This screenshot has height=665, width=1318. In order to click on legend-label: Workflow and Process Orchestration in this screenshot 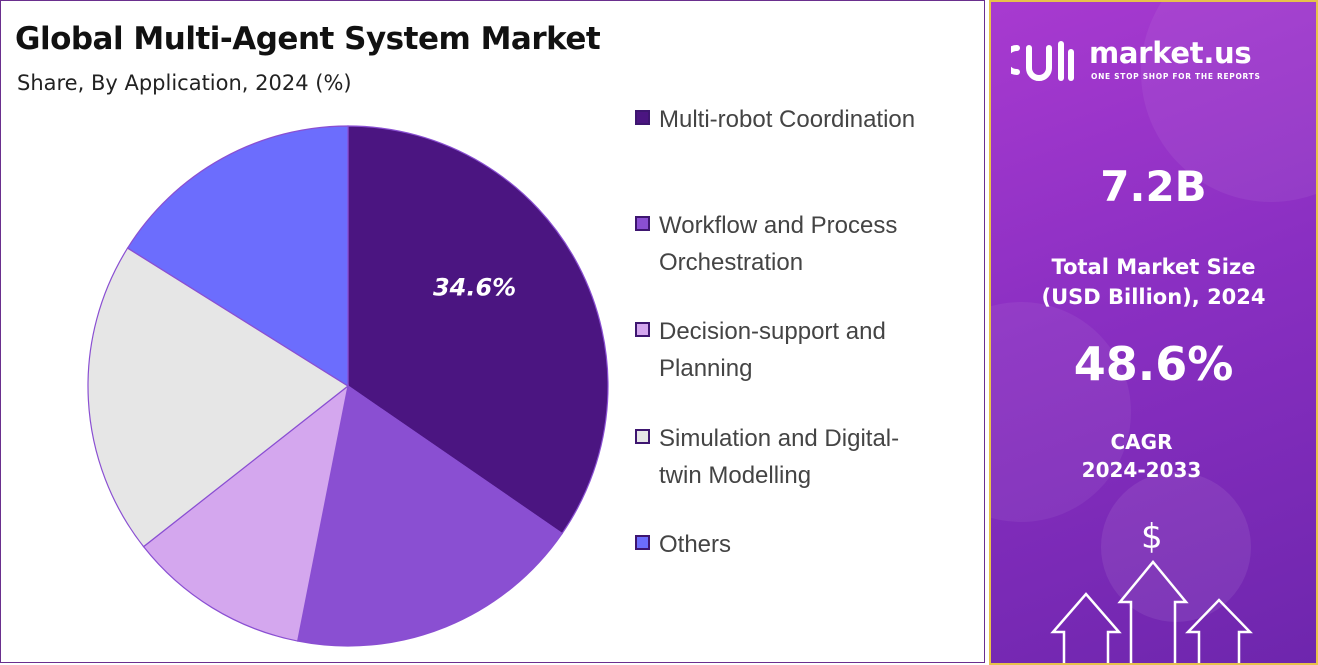, I will do `click(778, 244)`.